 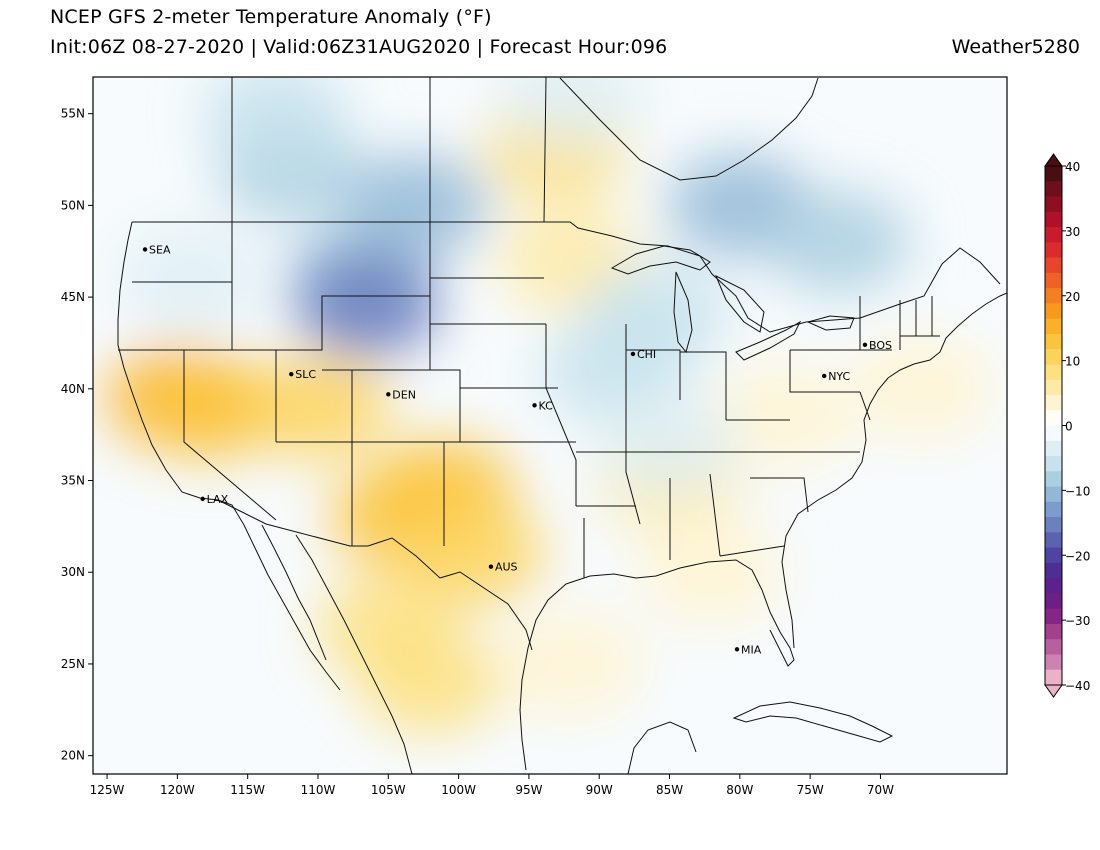 What do you see at coordinates (1072, 167) in the screenshot?
I see `colorbar-tick-label: 40` at bounding box center [1072, 167].